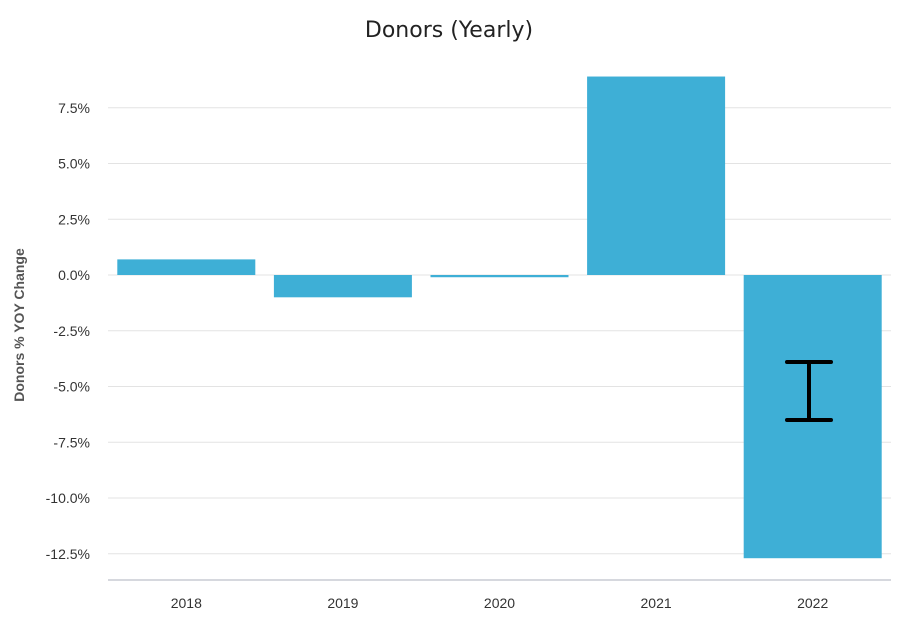 Image resolution: width=902 pixels, height=630 pixels. Describe the element at coordinates (74, 108) in the screenshot. I see `y-tick-label: 7.5%` at that location.